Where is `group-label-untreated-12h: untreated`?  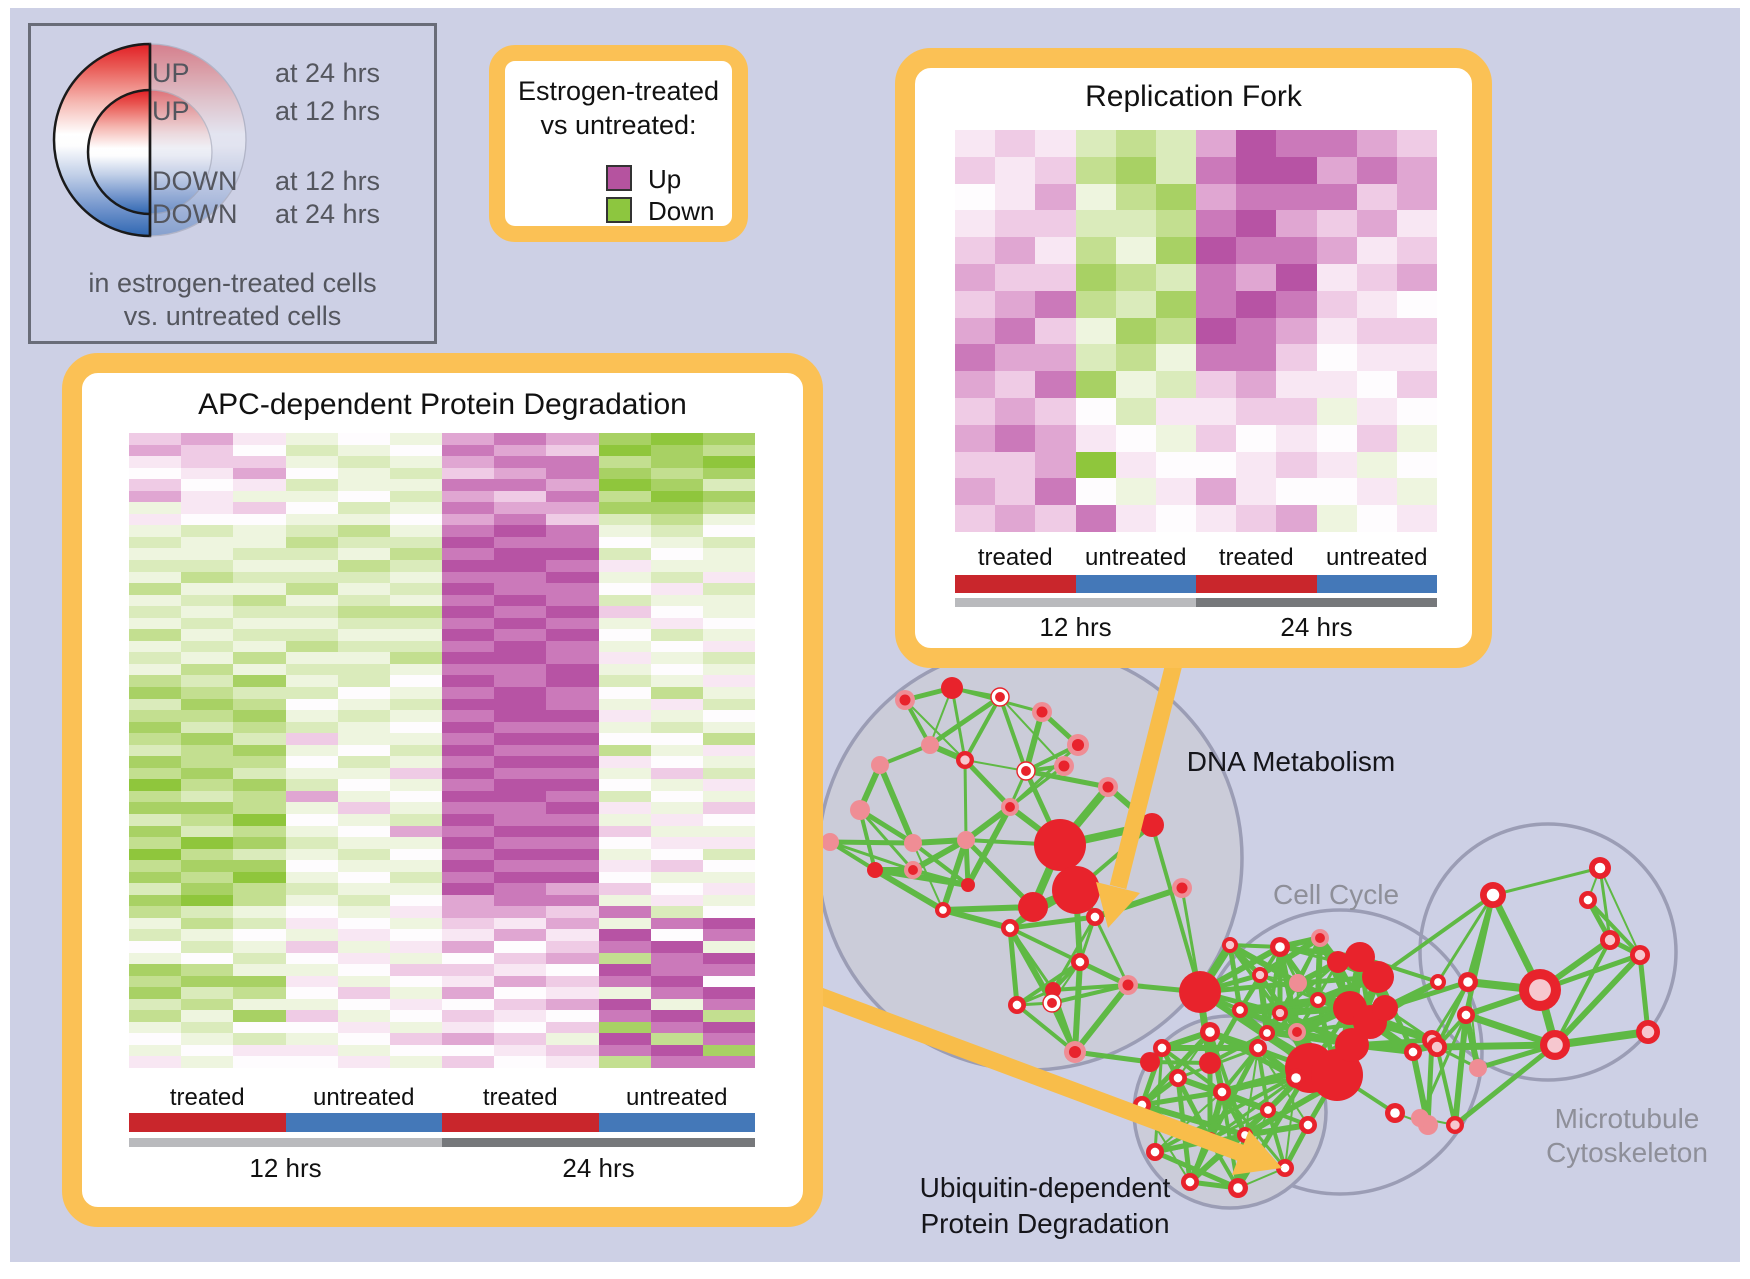
group-label-untreated-12h: untreated is located at coordinates (364, 1097).